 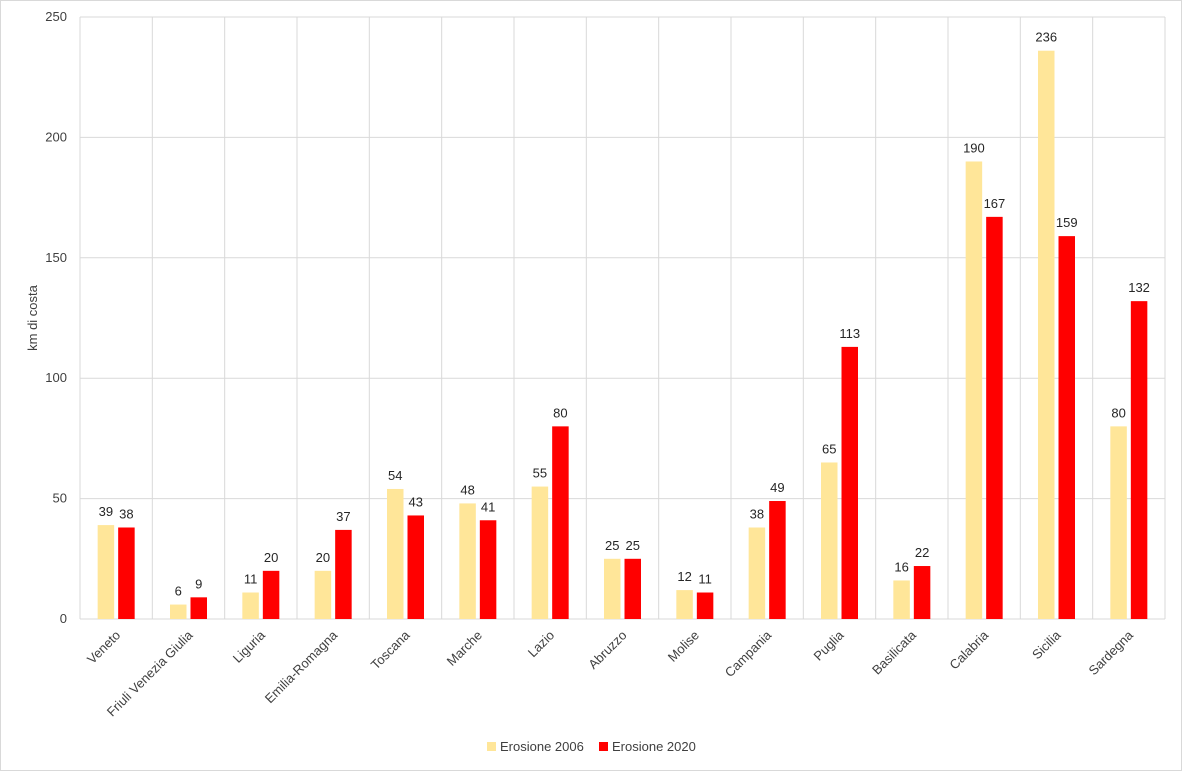 What do you see at coordinates (974, 147) in the screenshot?
I see `data-label: 190` at bounding box center [974, 147].